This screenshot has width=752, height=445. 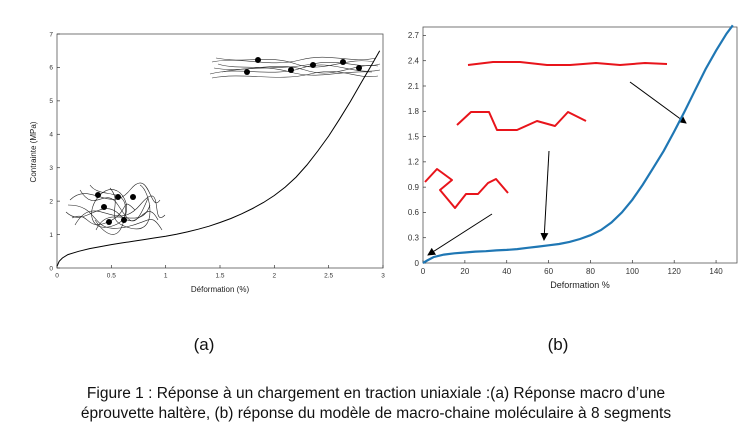 What do you see at coordinates (414, 187) in the screenshot?
I see `y-tick-label: 0.9` at bounding box center [414, 187].